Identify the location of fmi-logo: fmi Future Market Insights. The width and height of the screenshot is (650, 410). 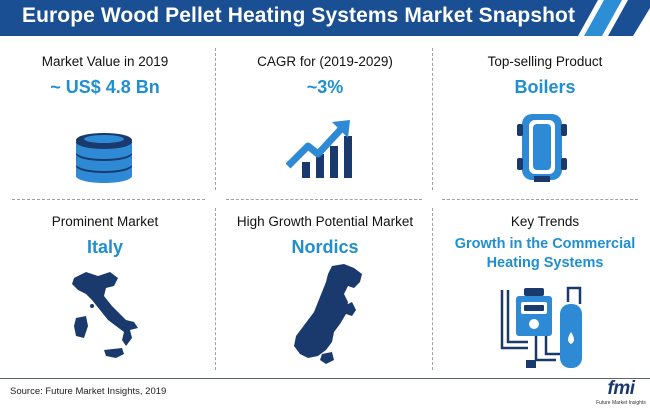
(621, 393).